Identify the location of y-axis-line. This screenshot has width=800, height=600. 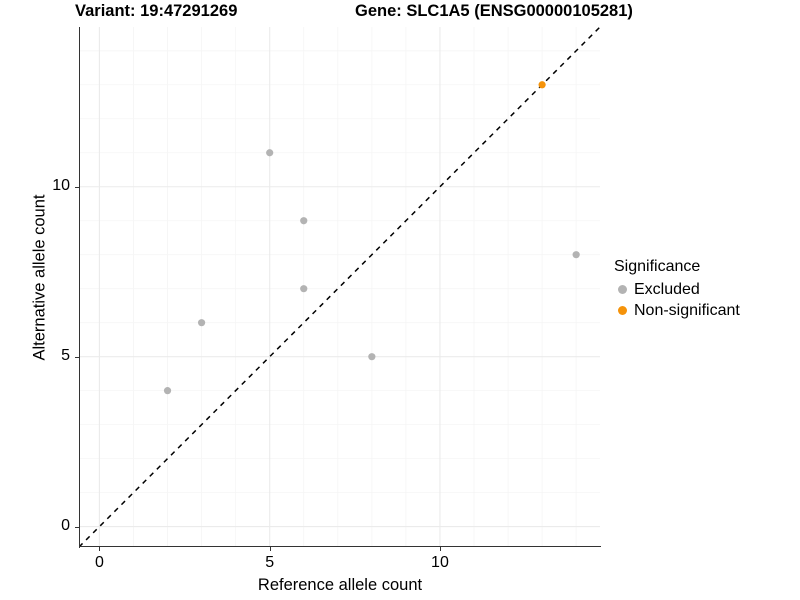
(80, 287).